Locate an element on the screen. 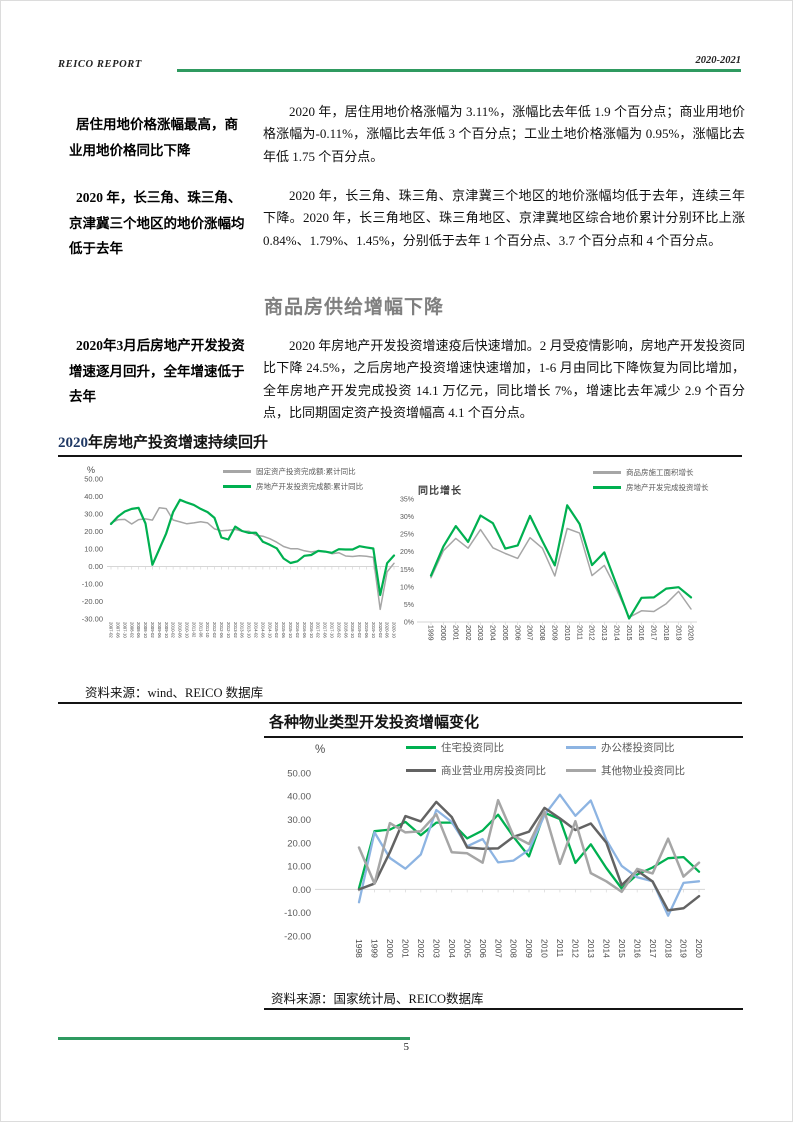  figure1-title-year: 2020 is located at coordinates (73, 443).